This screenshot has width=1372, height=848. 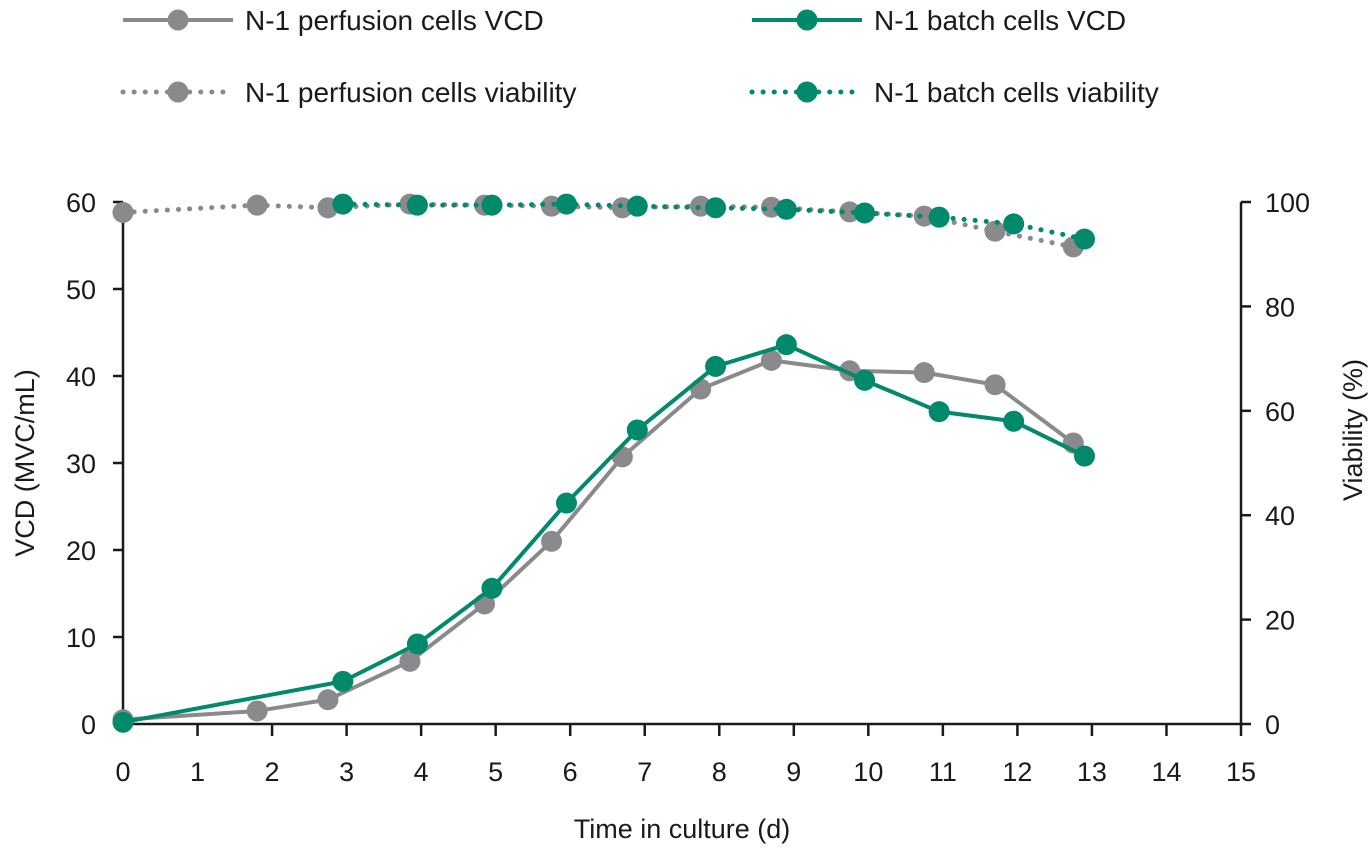 What do you see at coordinates (685, 755) in the screenshot?
I see `x-ticks: 0 1 2 3 4 5 6 7 8 9 10 11 12 13 14 15` at bounding box center [685, 755].